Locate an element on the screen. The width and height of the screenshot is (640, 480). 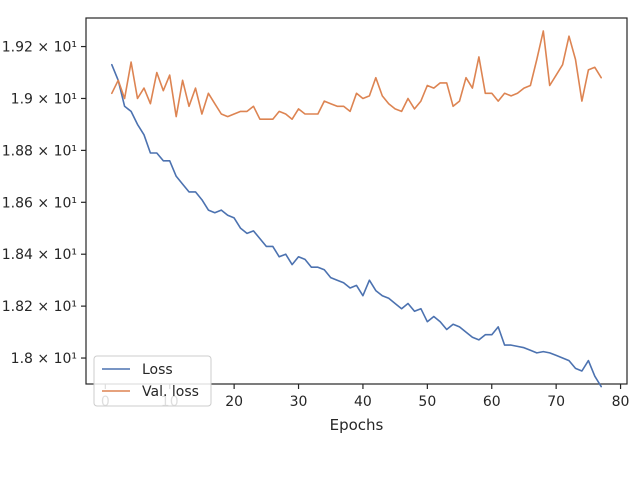
y-tick-label: 1.9 × 10¹ is located at coordinates (44, 99).